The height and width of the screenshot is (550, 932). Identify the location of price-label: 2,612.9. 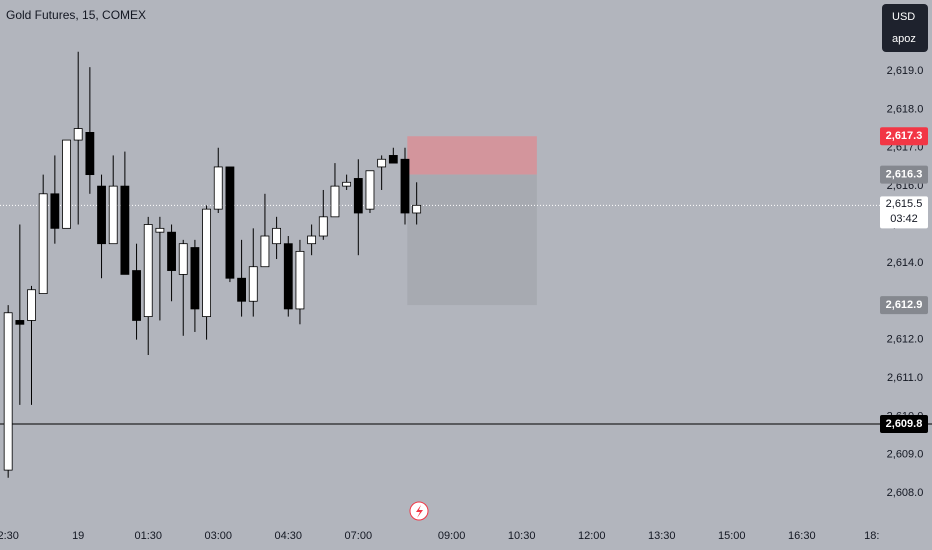
(904, 305).